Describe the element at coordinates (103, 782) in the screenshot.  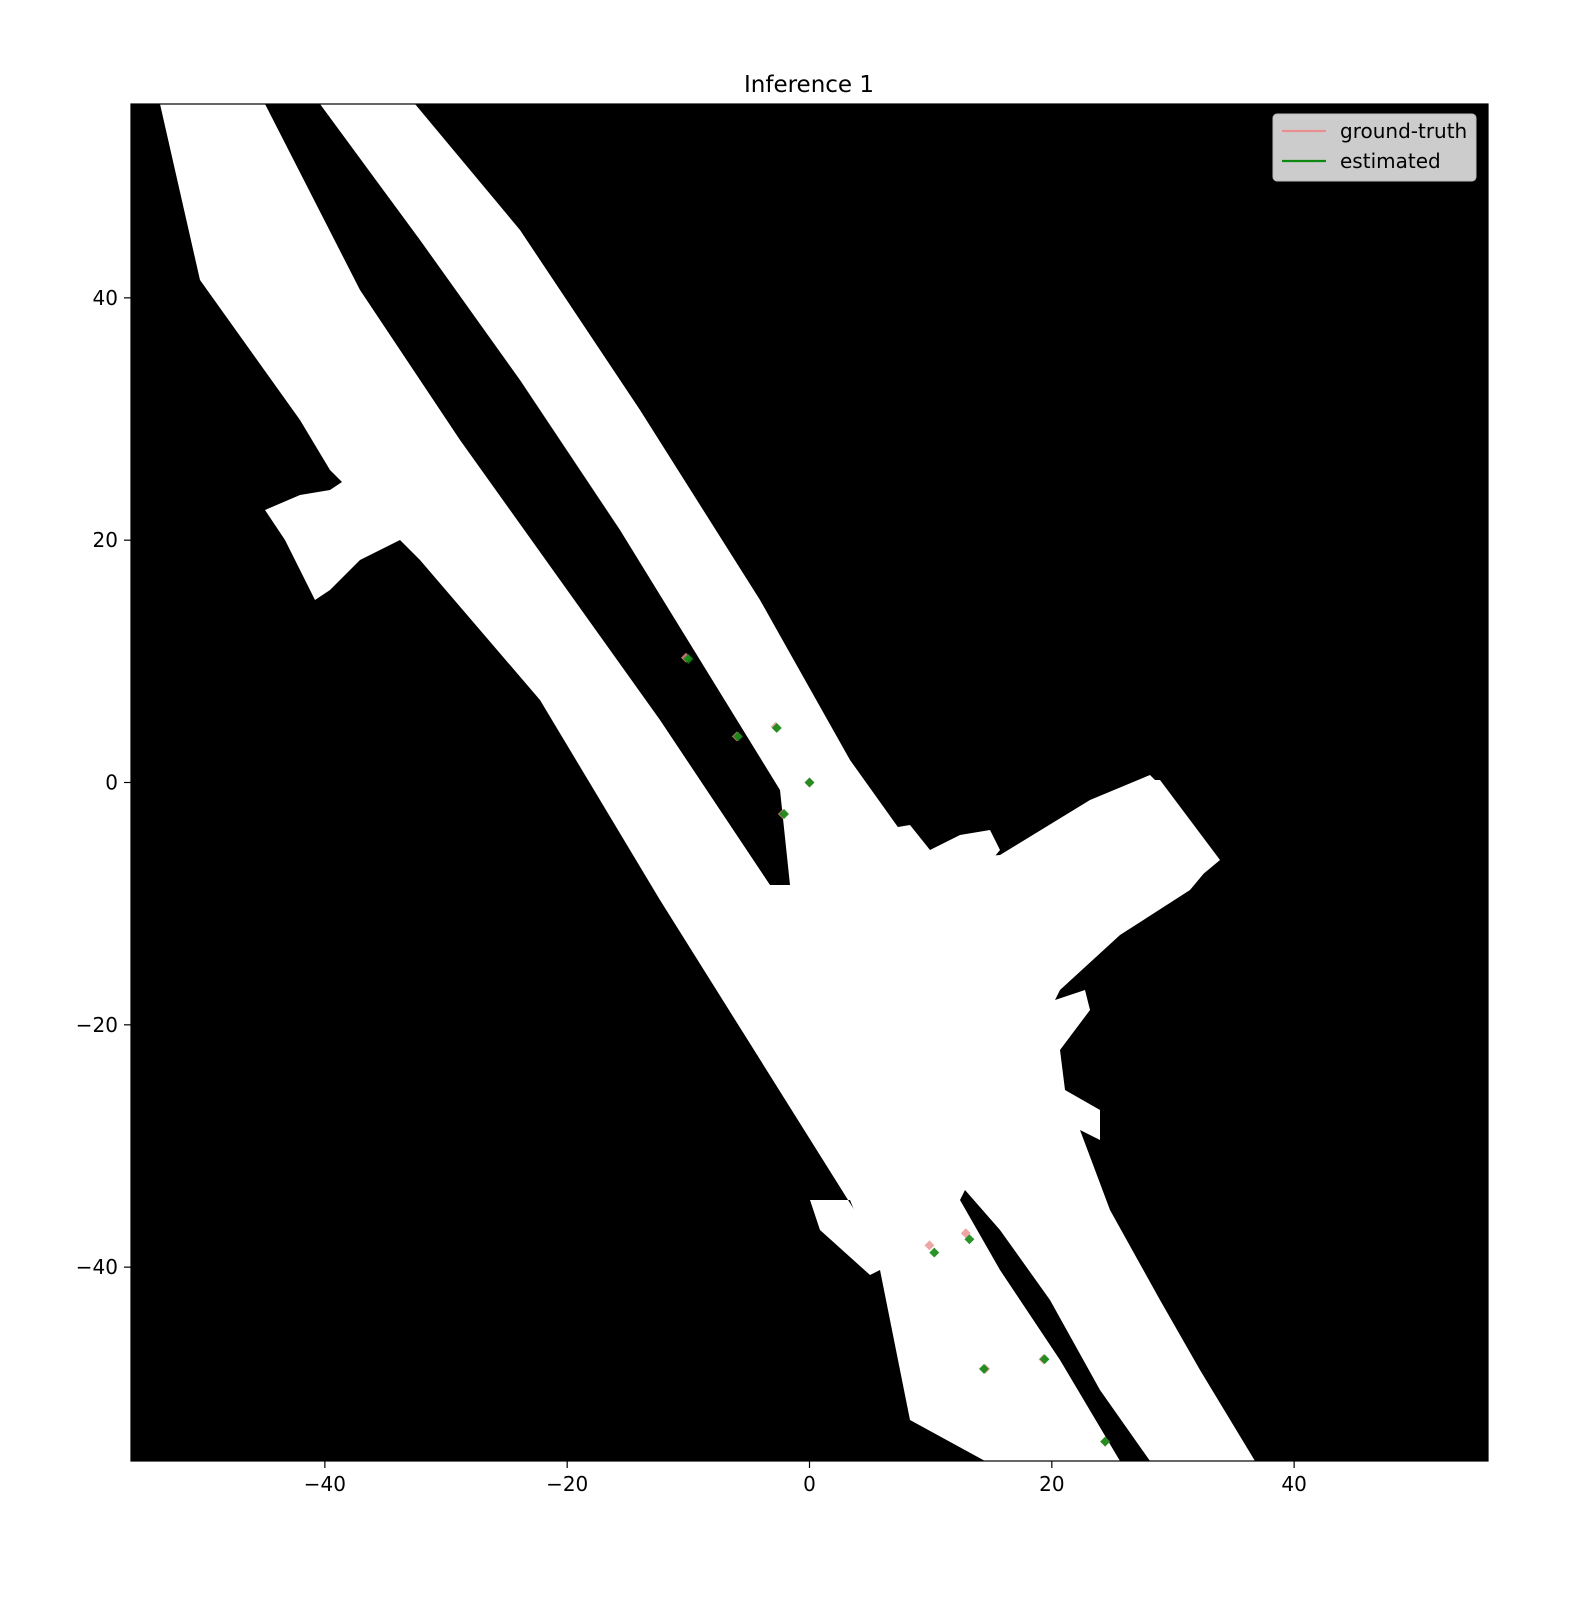
I see `y-axis: 40 20 0 −20 −40` at that location.